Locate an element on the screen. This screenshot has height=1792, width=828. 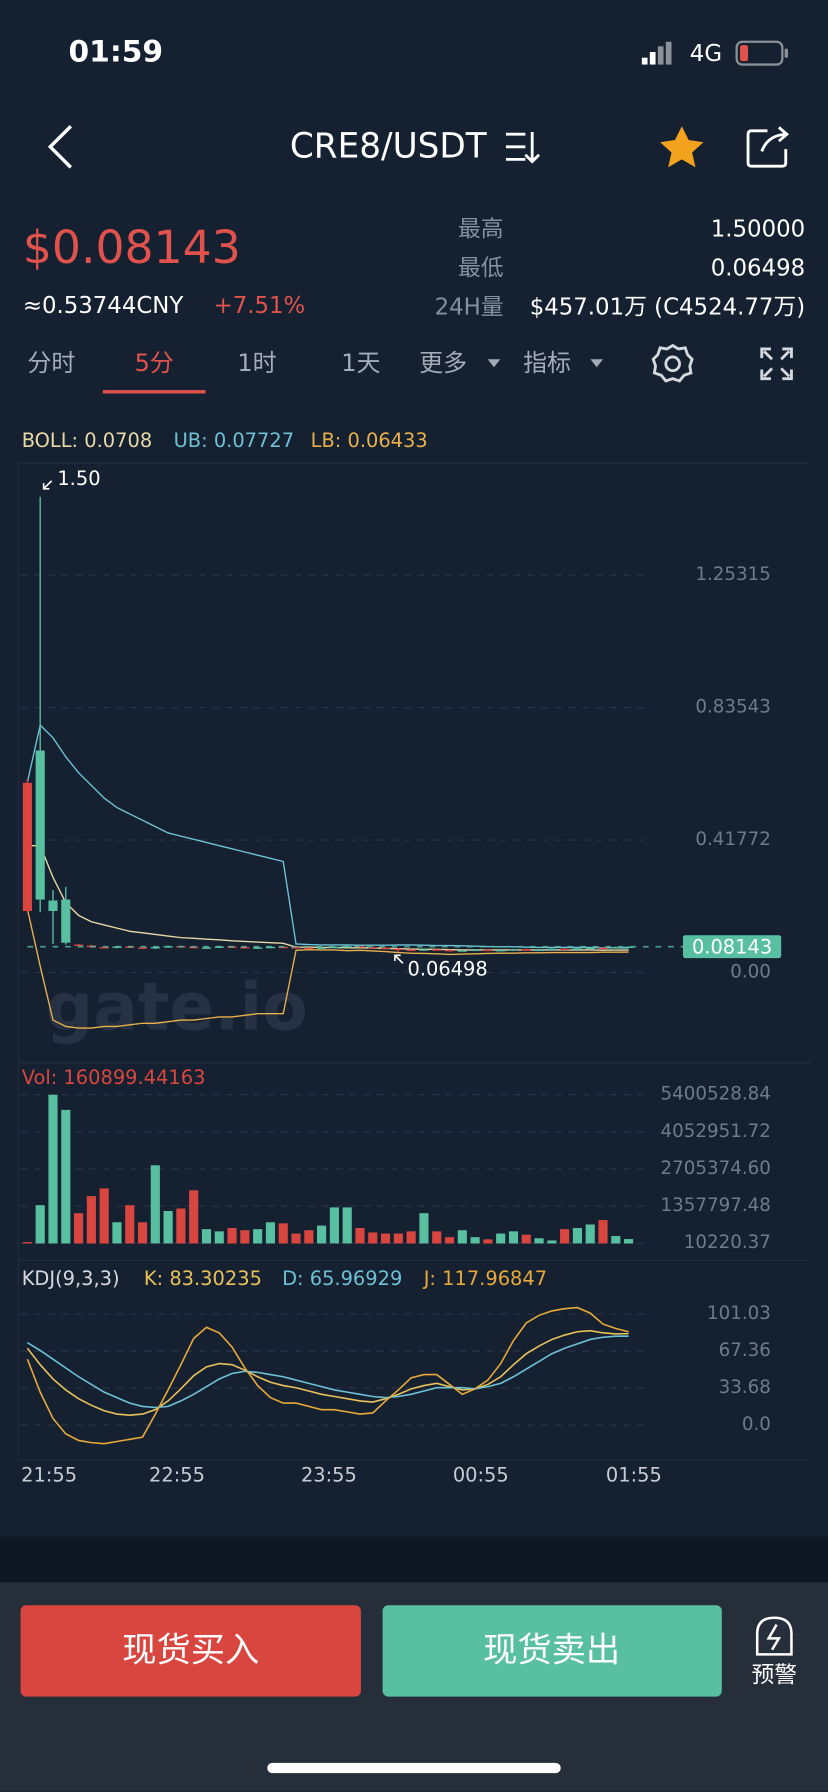
last-price-tag is located at coordinates (732, 947).